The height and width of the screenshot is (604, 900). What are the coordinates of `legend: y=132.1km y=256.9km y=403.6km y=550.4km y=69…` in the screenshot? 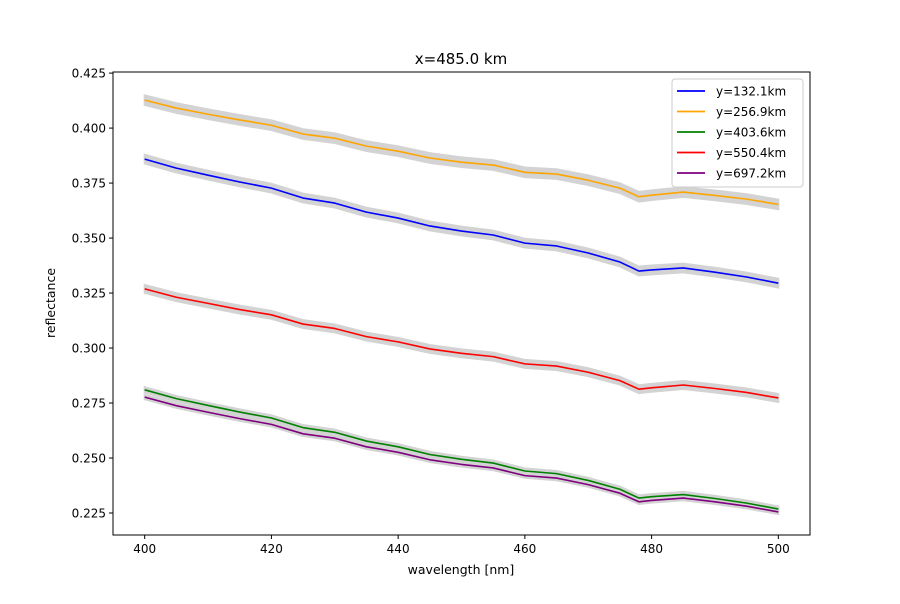 It's located at (737, 133).